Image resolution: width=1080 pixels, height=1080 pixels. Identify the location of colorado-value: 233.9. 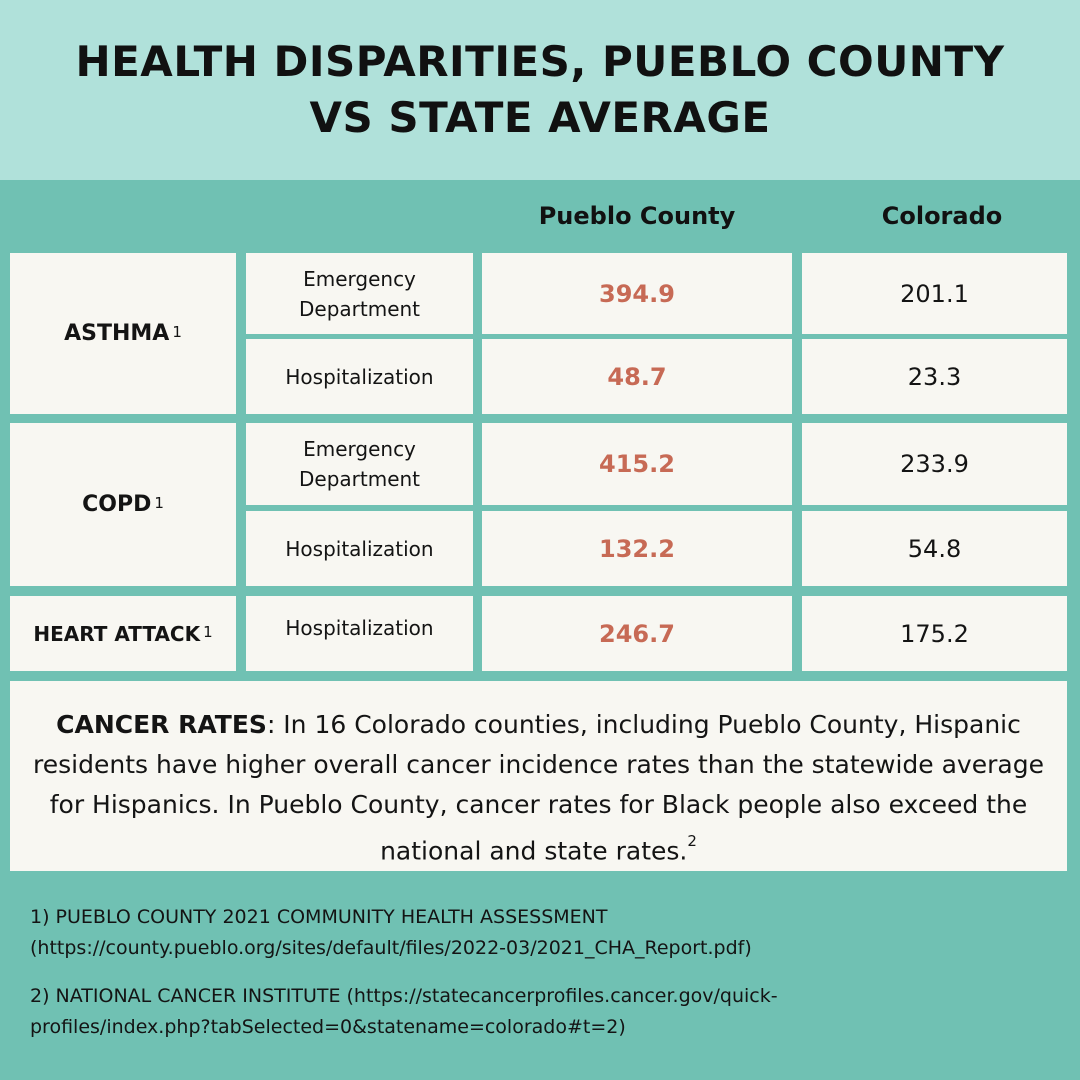
(934, 464).